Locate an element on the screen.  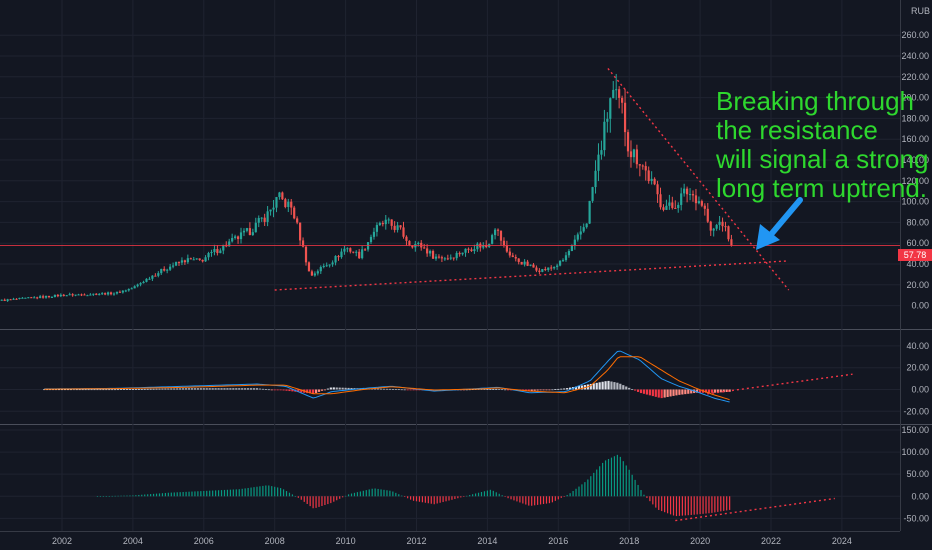
x-tick-label: 2016 is located at coordinates (558, 541).